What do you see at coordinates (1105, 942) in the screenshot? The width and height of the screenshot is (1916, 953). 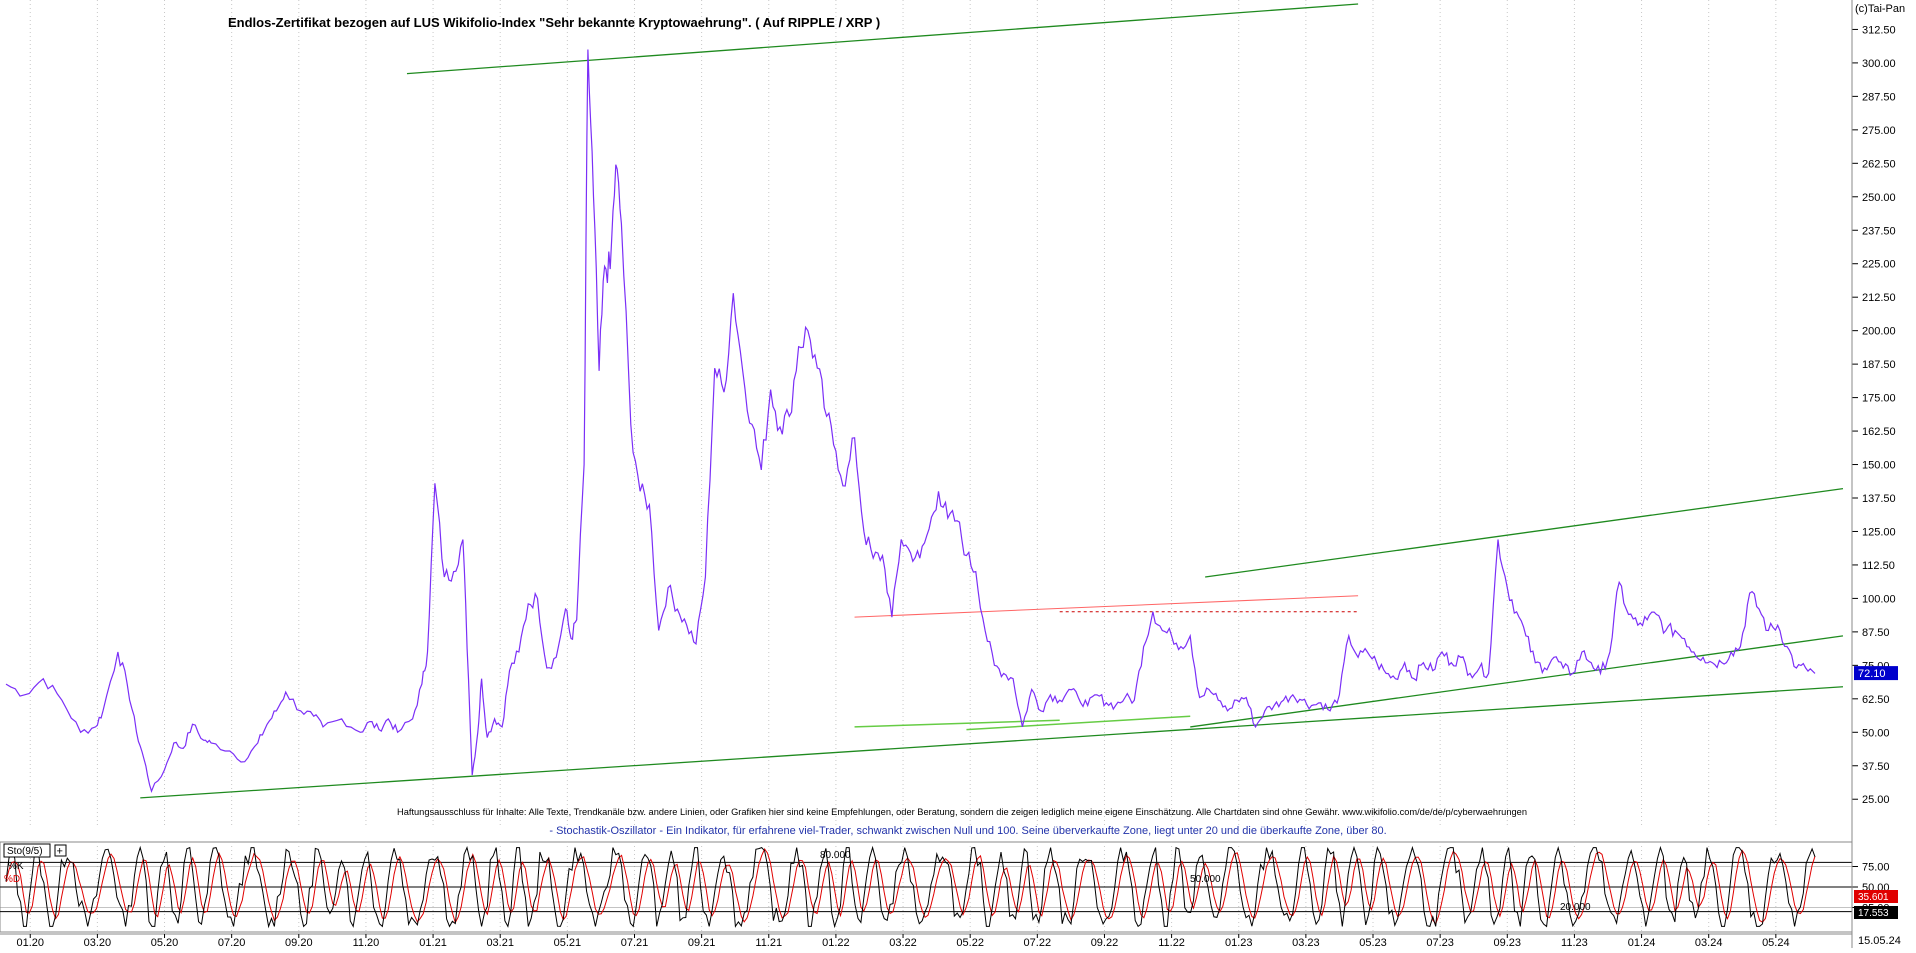 I see `x-tick-label: 09.22` at bounding box center [1105, 942].